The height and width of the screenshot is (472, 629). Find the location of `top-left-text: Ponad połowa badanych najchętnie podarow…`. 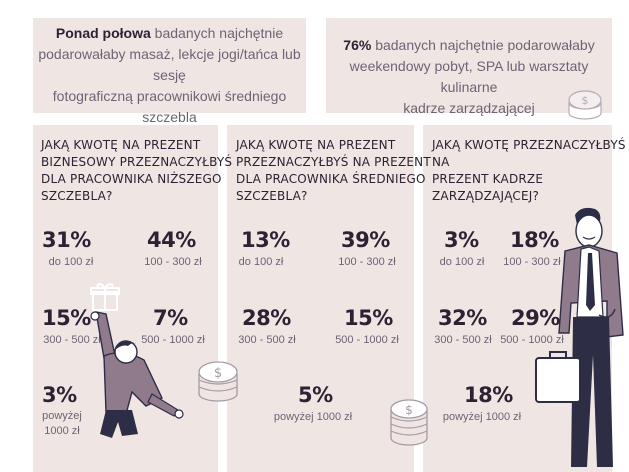

top-left-text: Ponad połowa badanych najchętnie podarow… is located at coordinates (169, 75).